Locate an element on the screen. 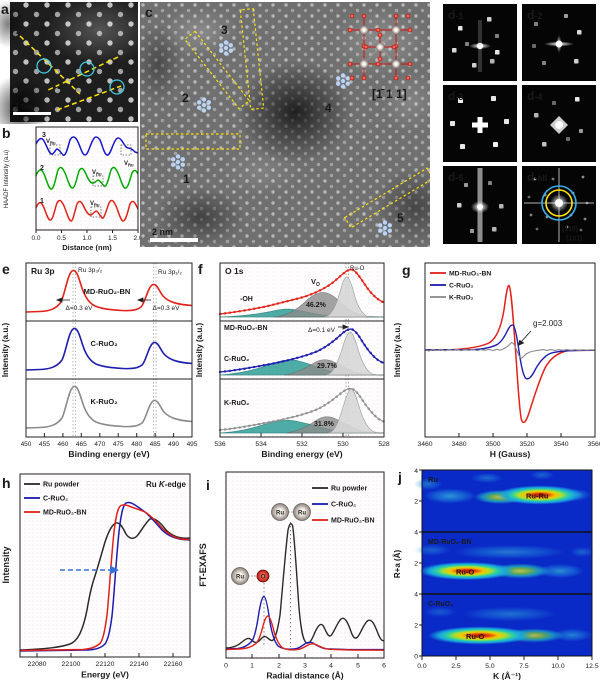 Image resolution: width=600 pixels, height=680 pixels. epr-curve-c is located at coordinates (510, 352).